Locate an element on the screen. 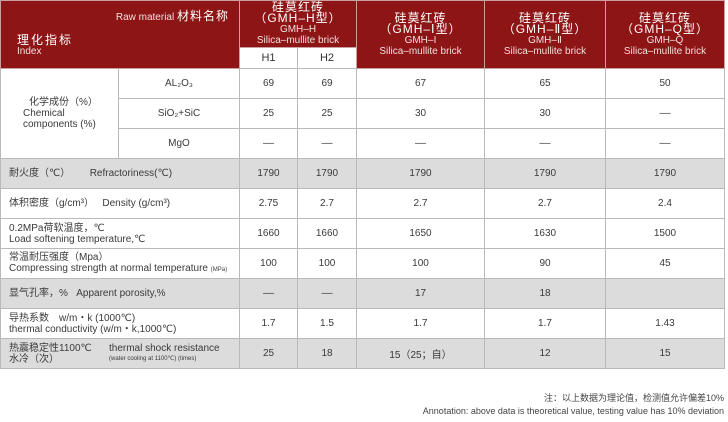  table-cell: 12 is located at coordinates (545, 353).